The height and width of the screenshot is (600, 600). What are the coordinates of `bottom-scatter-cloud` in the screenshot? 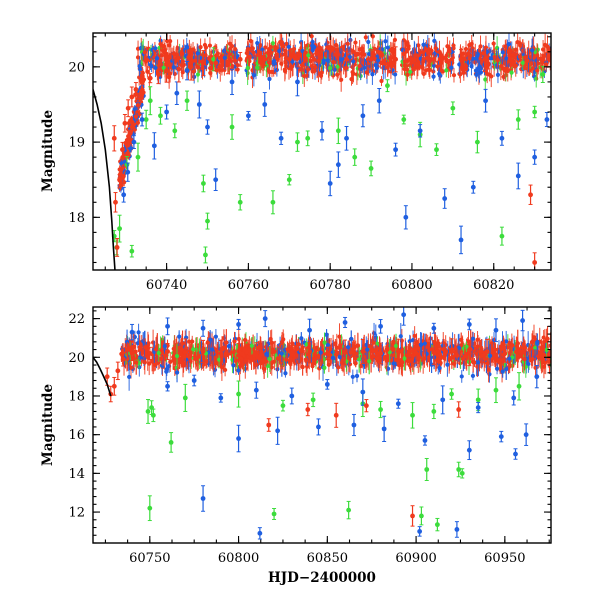 It's located at (335, 356).